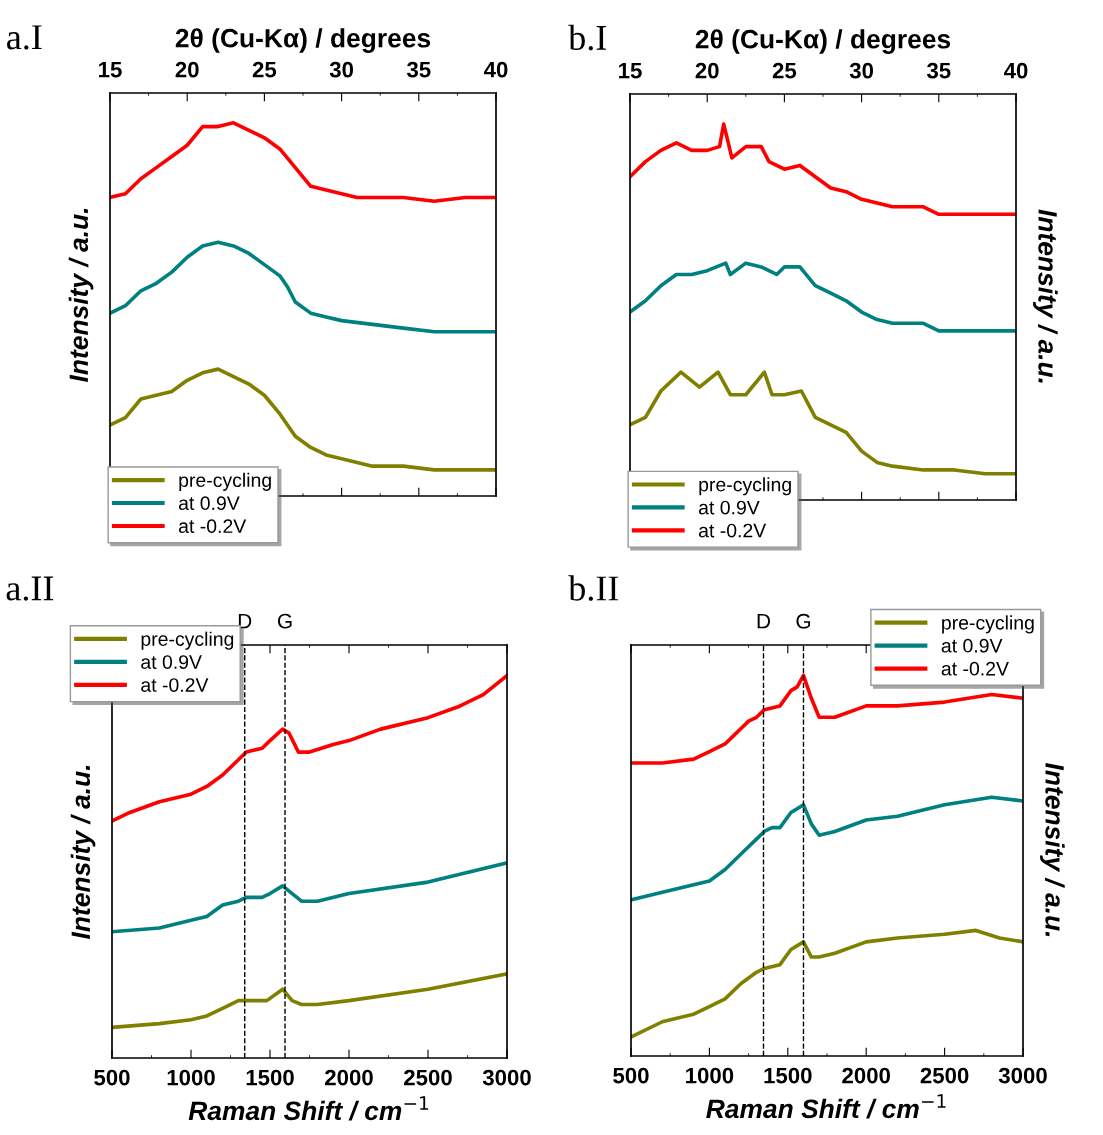  I want to click on chart-title: b.II, so click(593, 588).